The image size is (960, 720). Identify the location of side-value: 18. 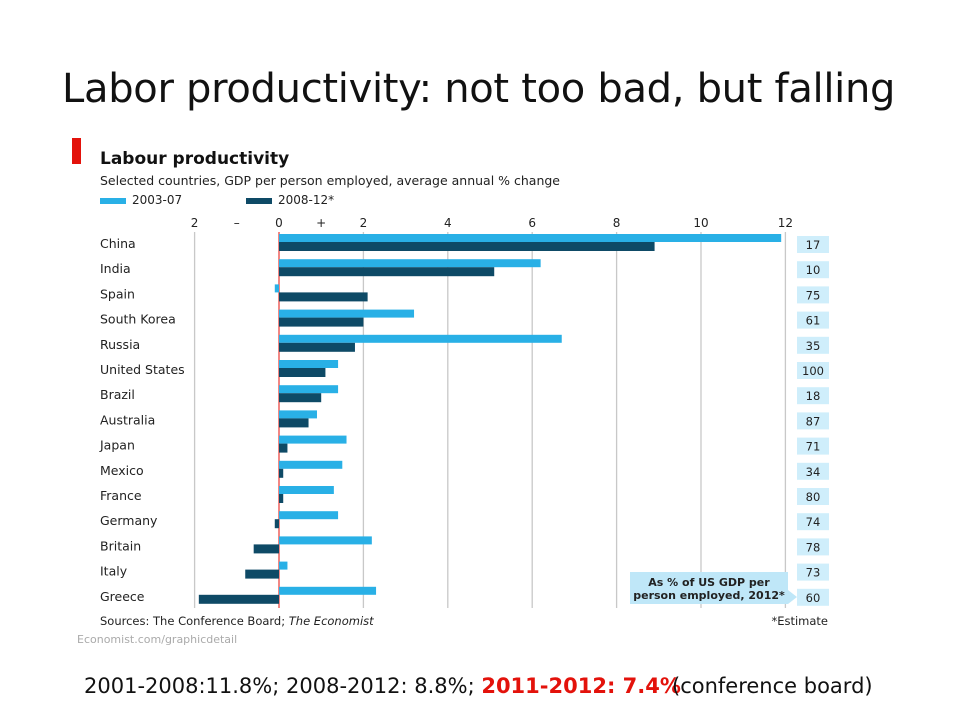
(813, 396).